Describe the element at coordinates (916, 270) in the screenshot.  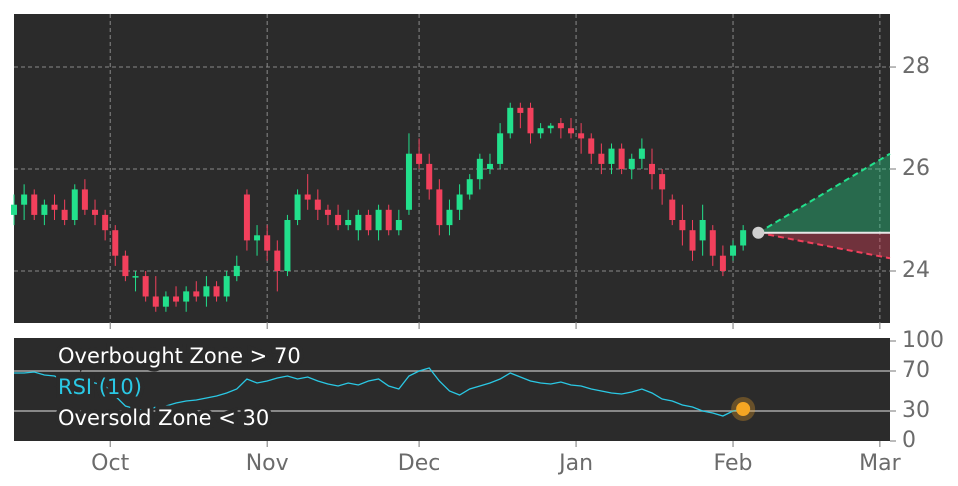
I see `y-tick-label: 24` at that location.